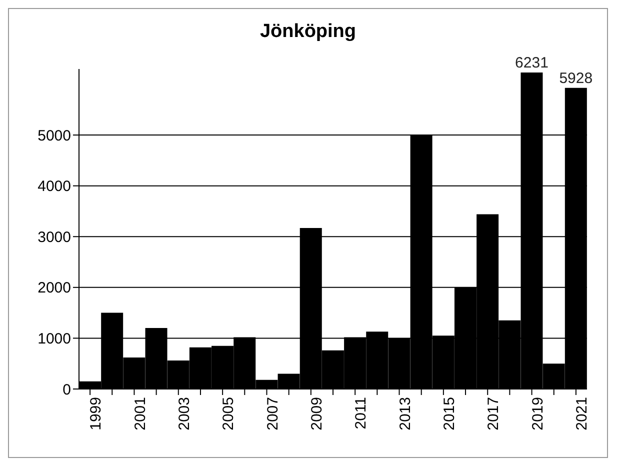  I want to click on chart-title: Jönköping, so click(308, 32).